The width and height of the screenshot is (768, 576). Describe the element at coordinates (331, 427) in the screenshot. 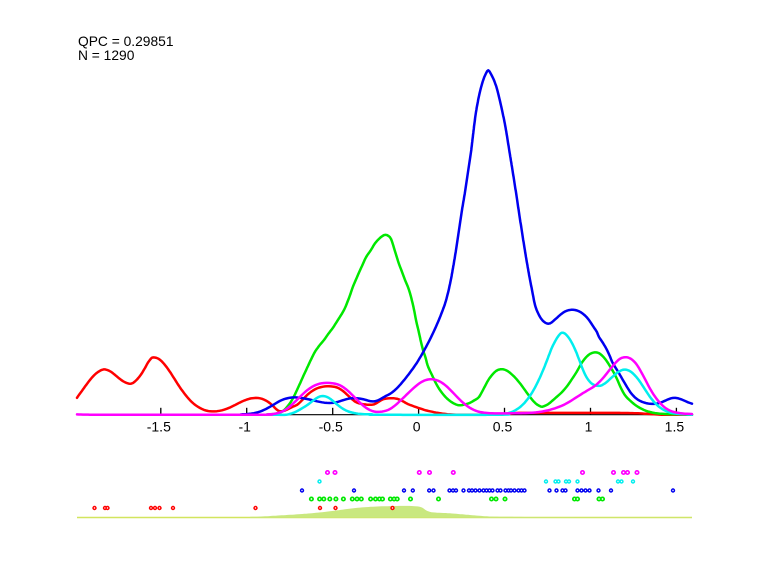

I see `svg-text: -0.5` at that location.